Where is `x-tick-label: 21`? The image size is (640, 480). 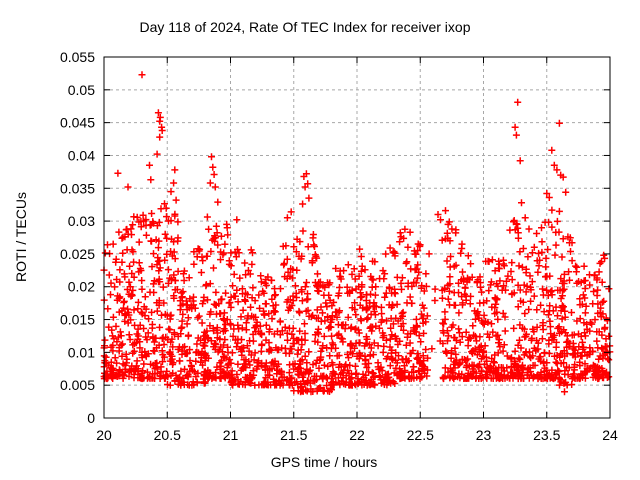
x-tick-label: 21 is located at coordinates (231, 435).